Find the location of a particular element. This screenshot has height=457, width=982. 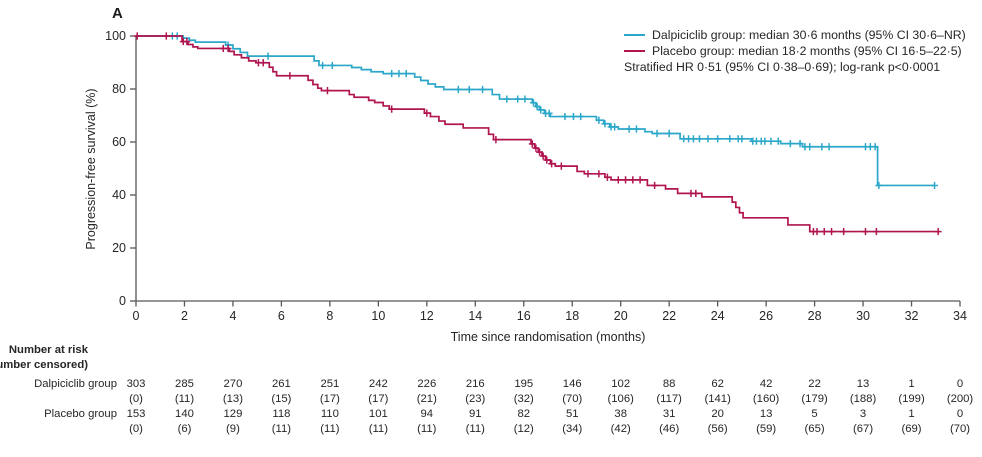

x-tick-label: 26 is located at coordinates (766, 316).